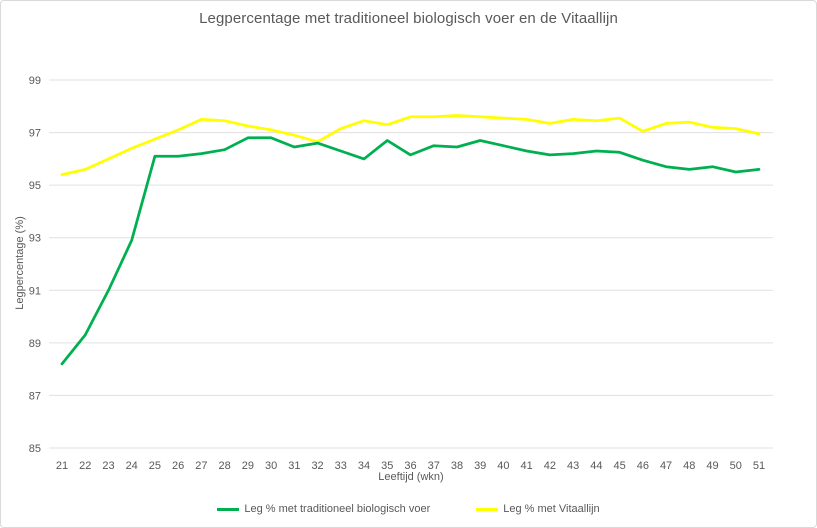 The height and width of the screenshot is (528, 817). I want to click on series-line-vitaallijn, so click(410, 145).